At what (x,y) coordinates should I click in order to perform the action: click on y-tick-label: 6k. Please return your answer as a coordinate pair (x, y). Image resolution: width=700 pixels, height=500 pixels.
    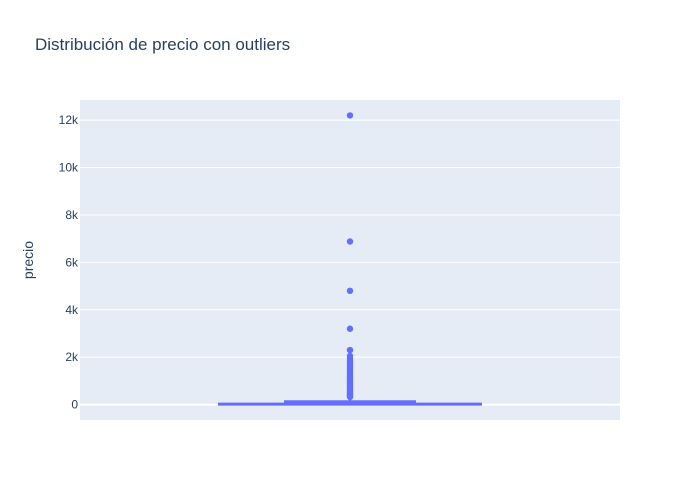
    Looking at the image, I should click on (72, 262).